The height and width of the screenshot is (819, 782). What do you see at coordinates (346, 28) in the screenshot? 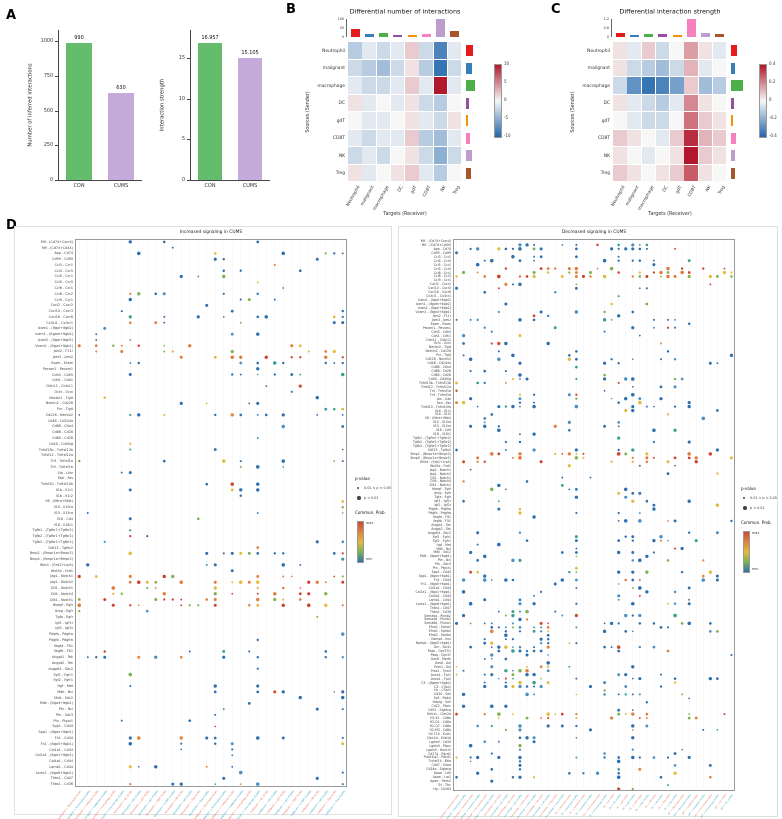
I see `top-bar-axis` at bounding box center [346, 28].